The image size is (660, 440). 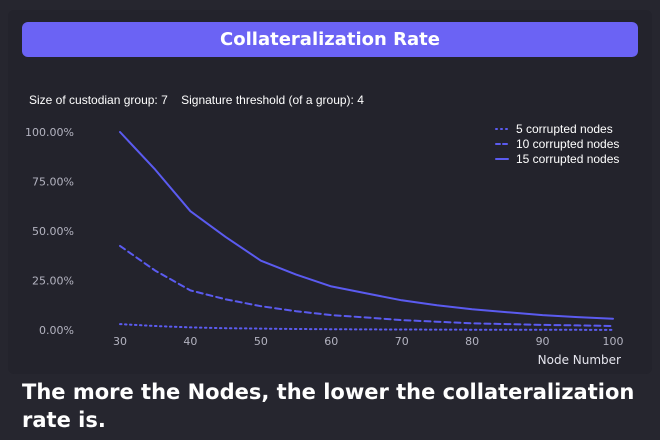 I want to click on x-tick-label: 100, so click(x=613, y=341).